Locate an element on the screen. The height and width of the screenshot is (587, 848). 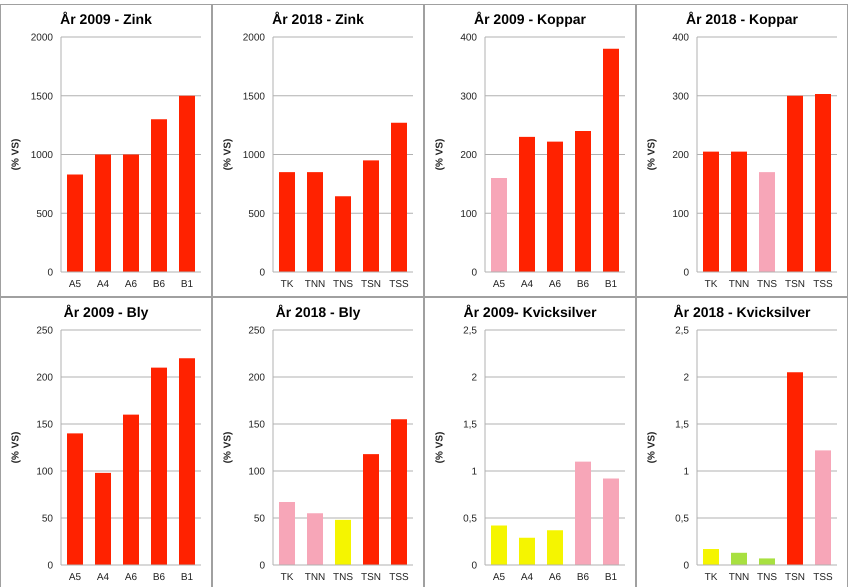
chart-title: År 2009- Kvicksilver is located at coordinates (530, 312).